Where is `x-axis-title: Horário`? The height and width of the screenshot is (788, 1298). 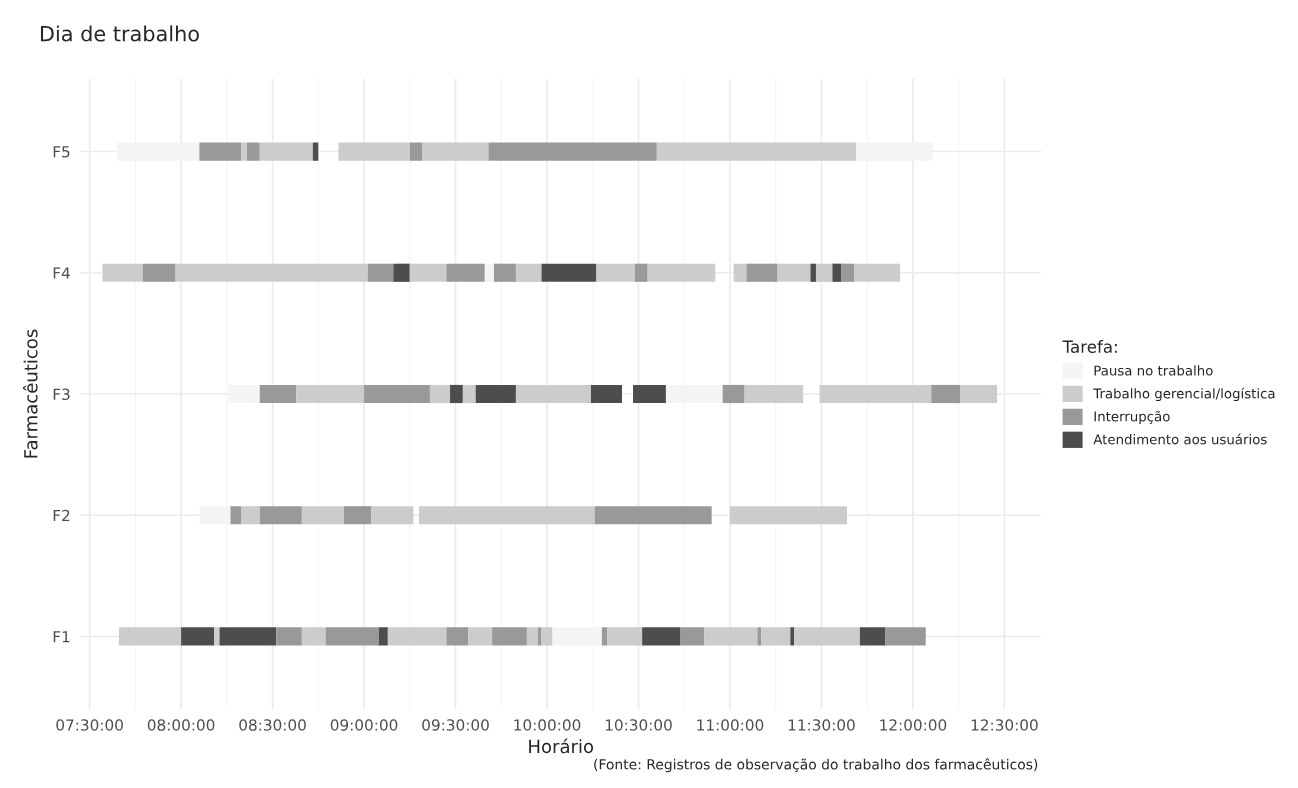
x-axis-title: Horário is located at coordinates (561, 746).